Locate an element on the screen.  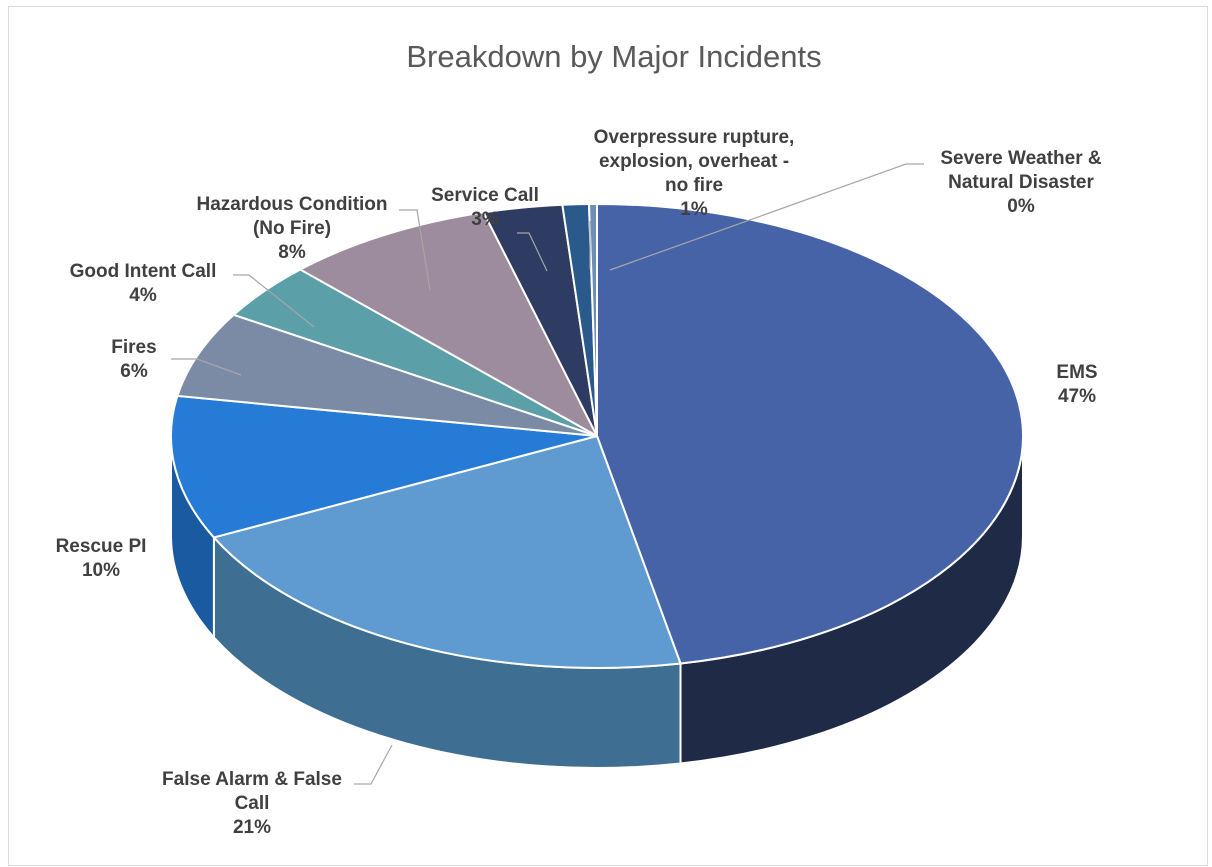
leader-line-severe-weather-natural-disaster is located at coordinates (766, 217).